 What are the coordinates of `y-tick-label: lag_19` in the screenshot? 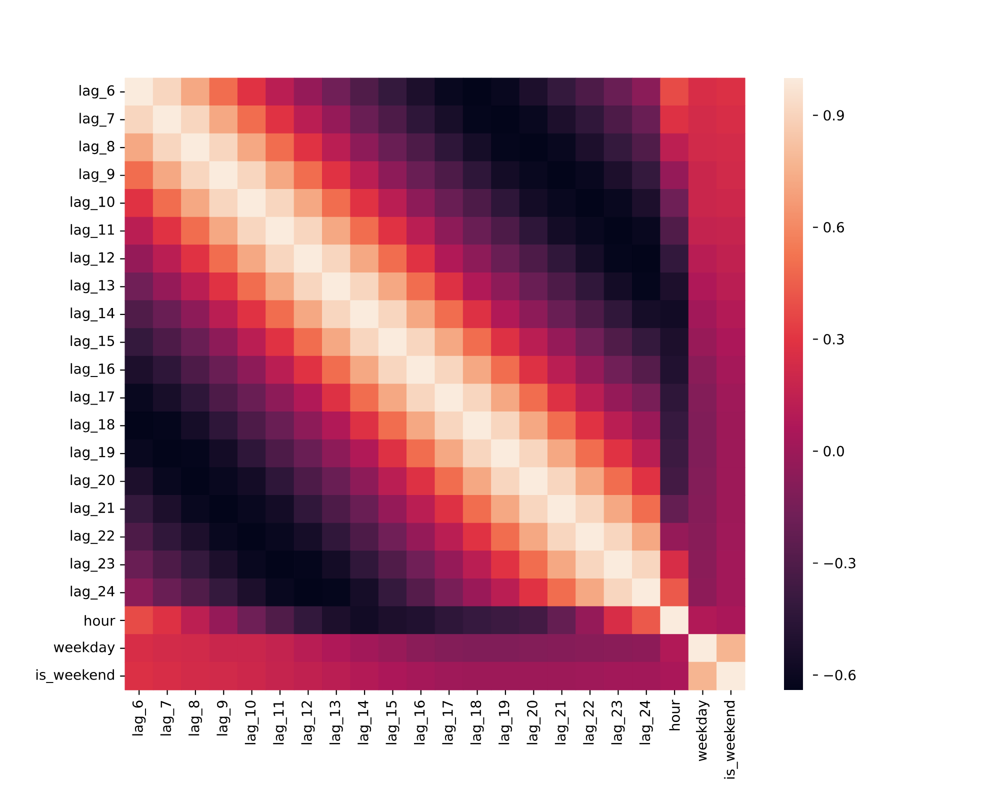 It's located at (92, 453).